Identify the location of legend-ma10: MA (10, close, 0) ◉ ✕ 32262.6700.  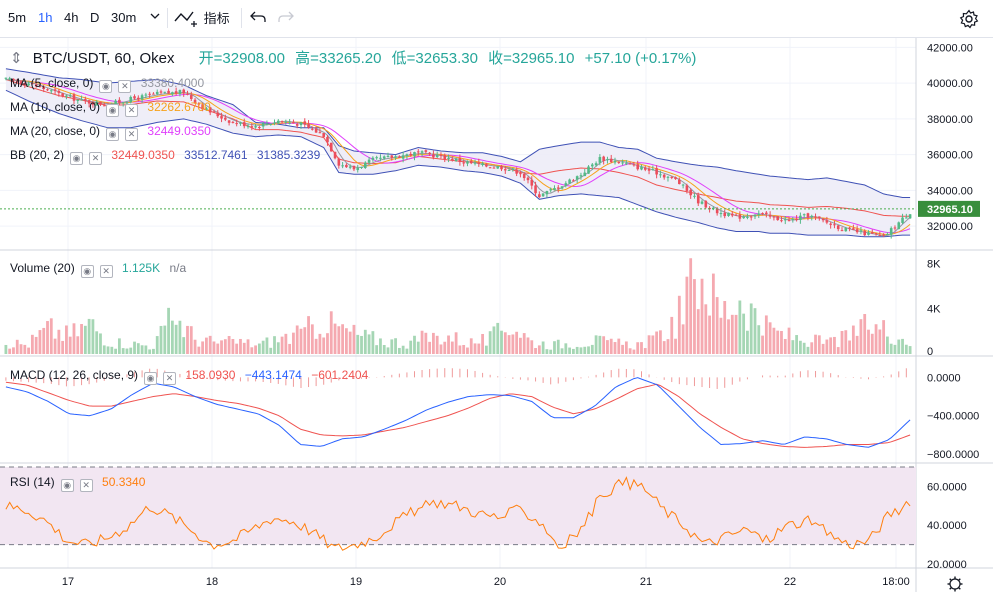
(110, 108).